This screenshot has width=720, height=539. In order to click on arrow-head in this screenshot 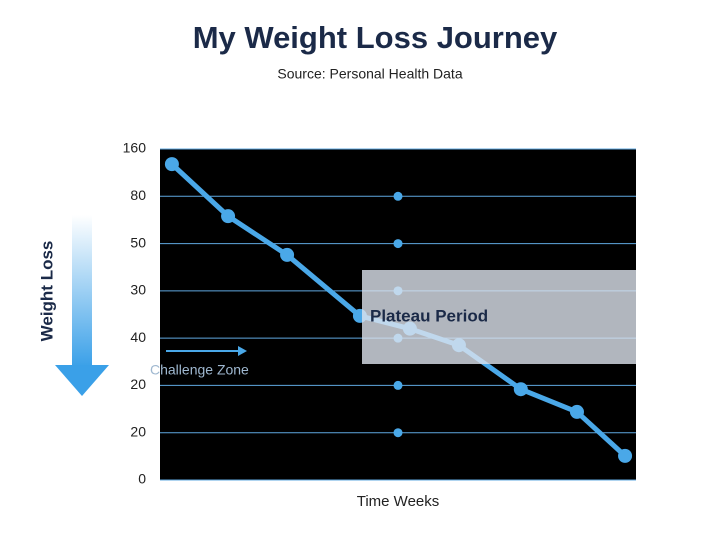, I will do `click(242, 351)`.